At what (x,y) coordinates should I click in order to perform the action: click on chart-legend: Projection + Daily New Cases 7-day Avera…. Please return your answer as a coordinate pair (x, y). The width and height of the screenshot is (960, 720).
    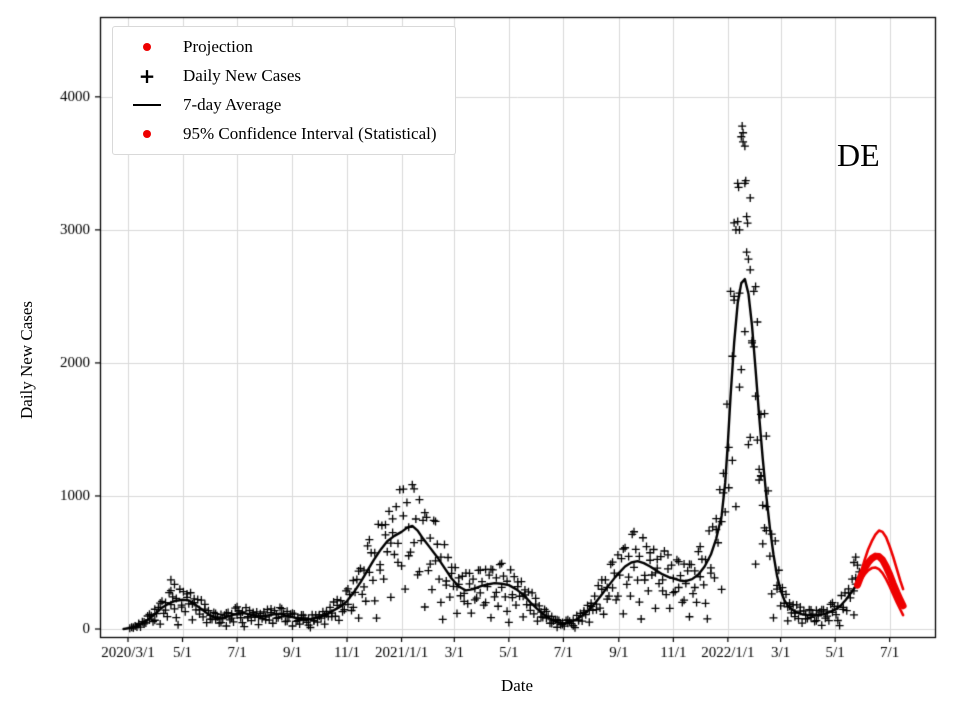
    Looking at the image, I should click on (284, 90).